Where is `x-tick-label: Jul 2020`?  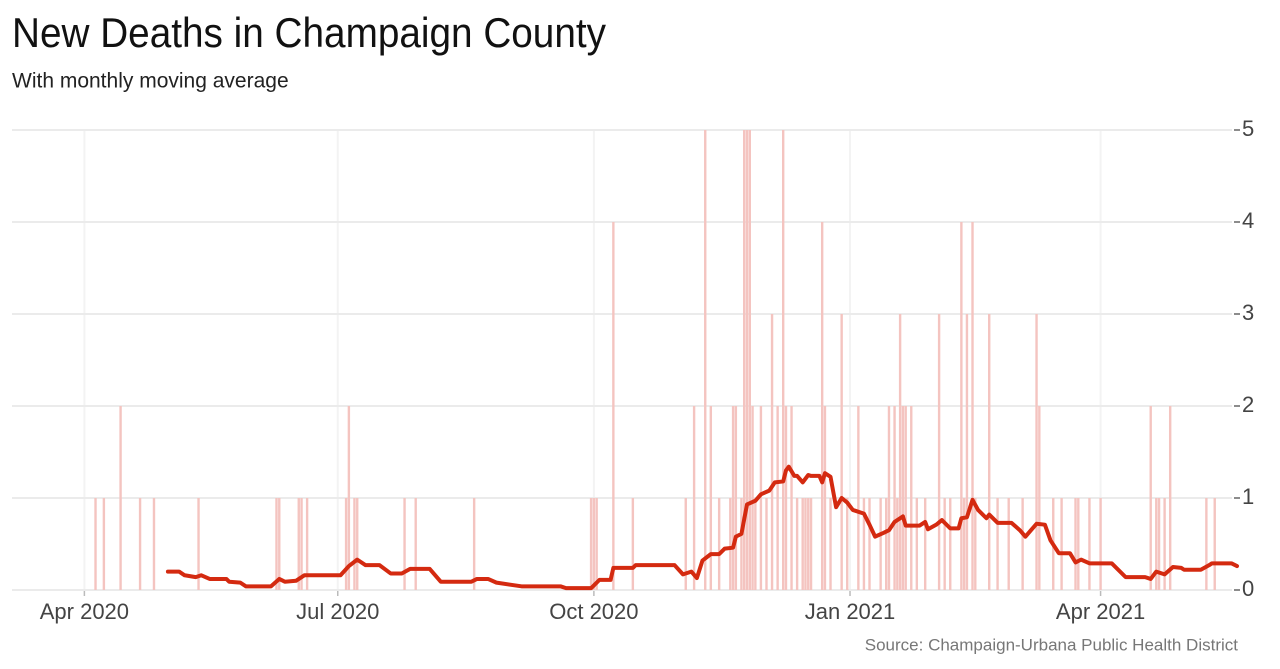
x-tick-label: Jul 2020 is located at coordinates (337, 611).